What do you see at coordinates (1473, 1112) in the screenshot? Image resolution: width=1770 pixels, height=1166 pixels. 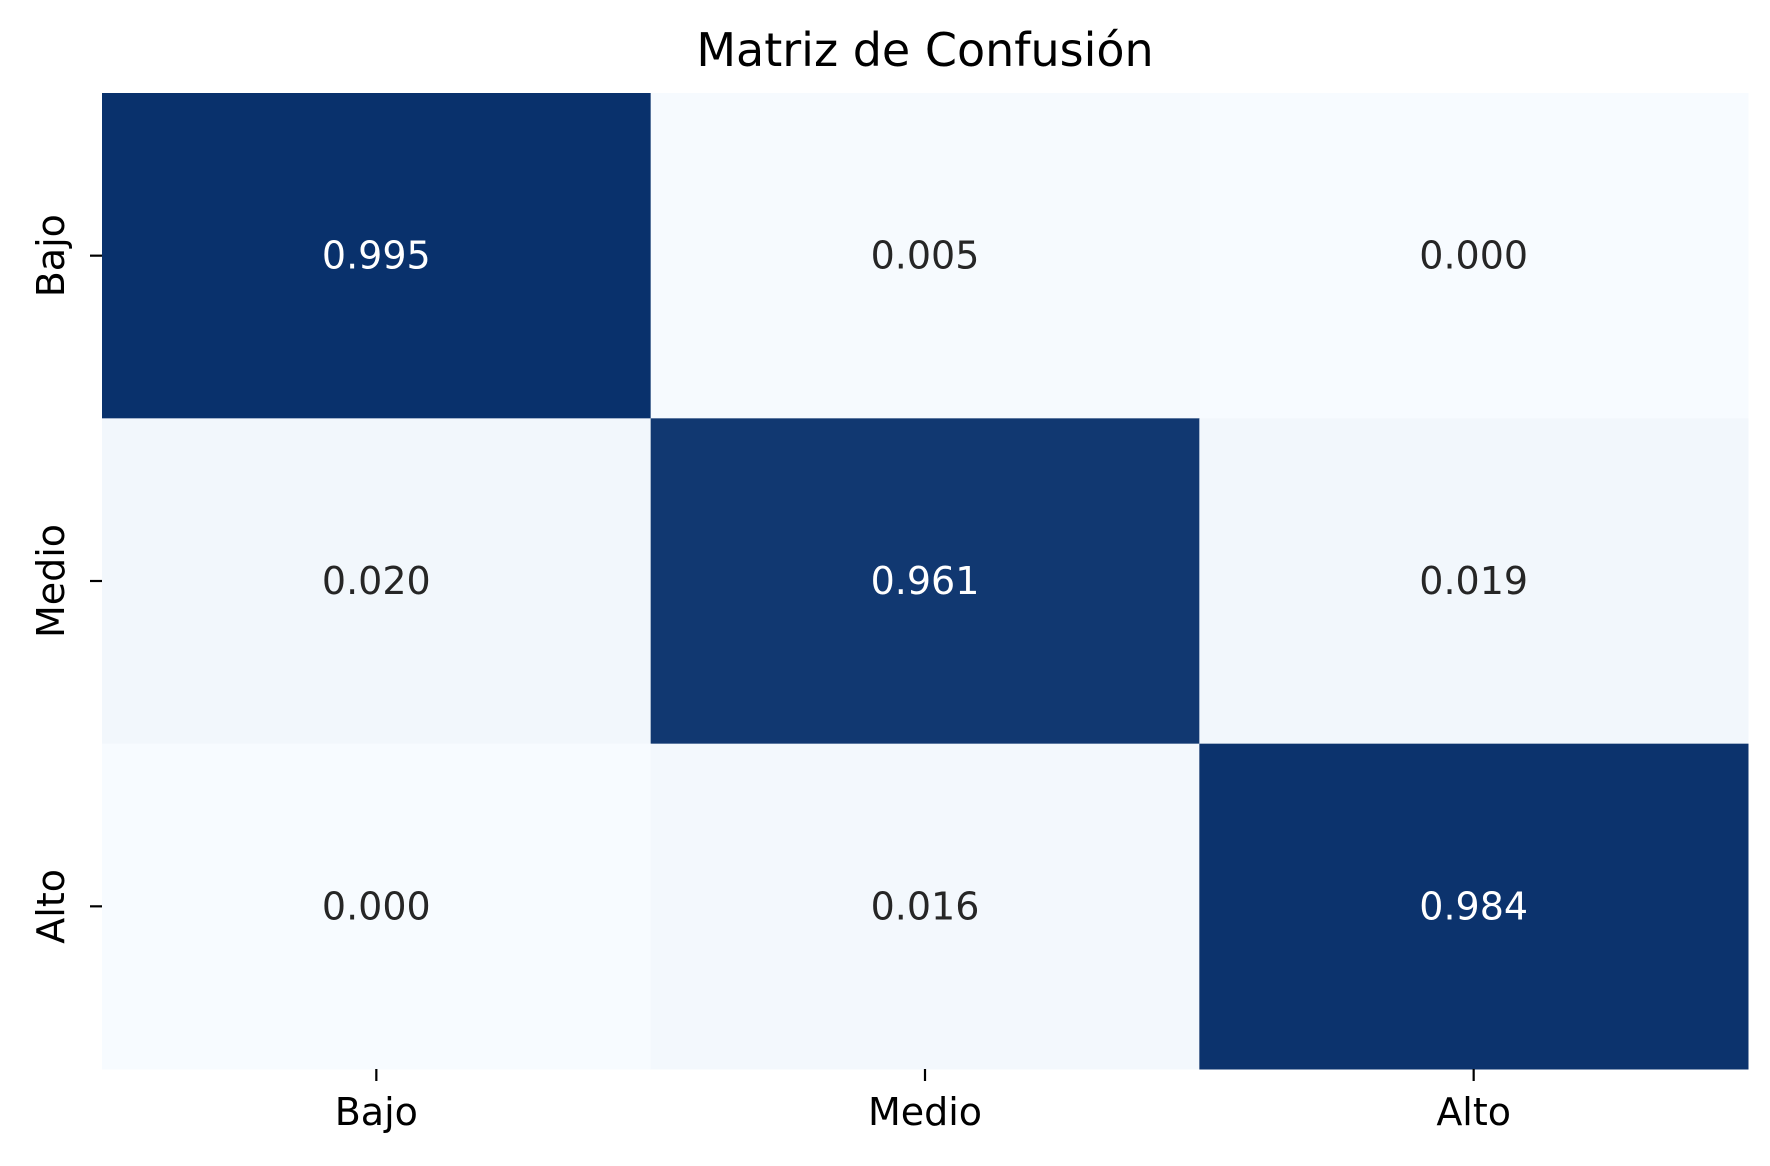 I see `x-tick-label: Alto` at bounding box center [1473, 1112].